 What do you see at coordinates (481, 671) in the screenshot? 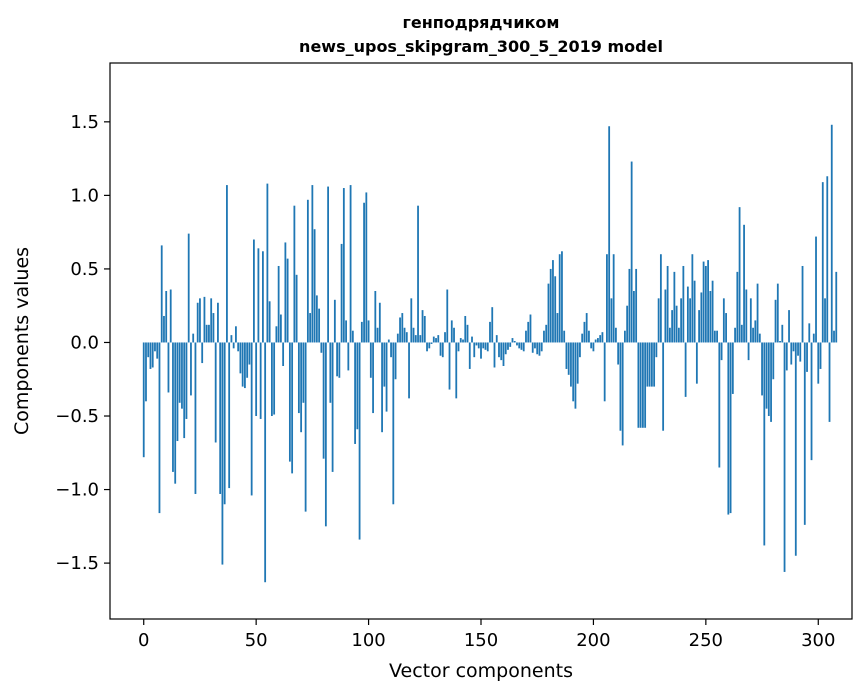
I see `x-axis-label: Vector components` at bounding box center [481, 671].